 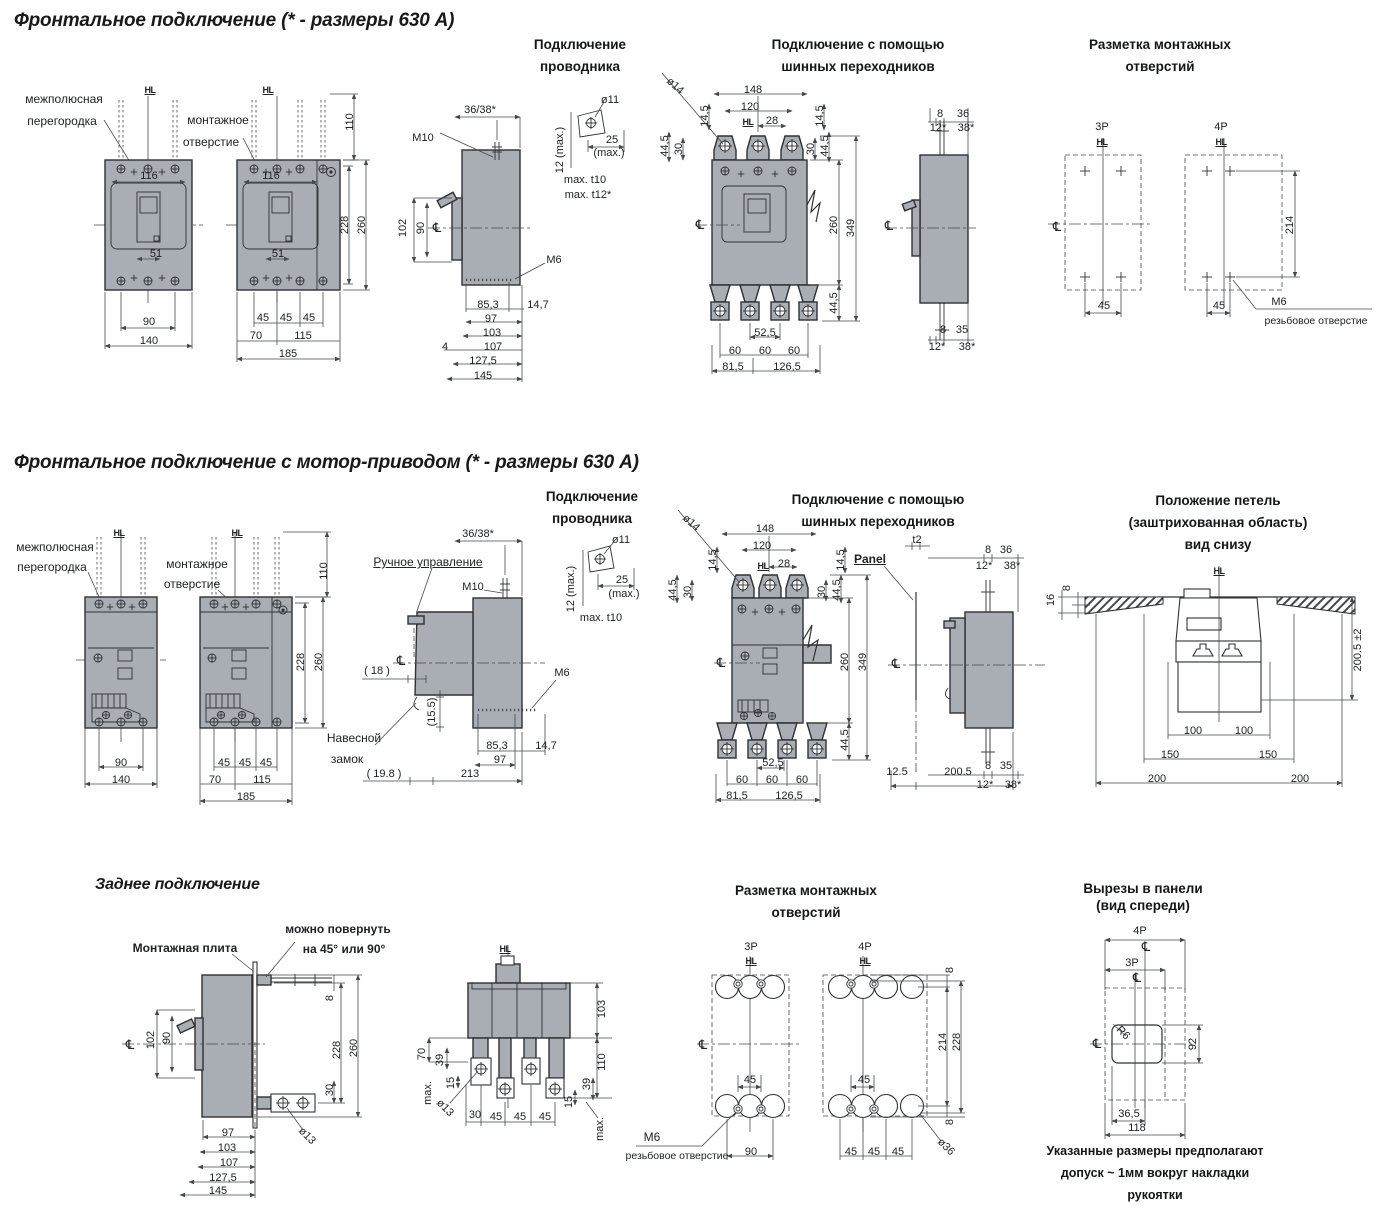 What do you see at coordinates (1170, 755) in the screenshot?
I see `dim-label: 150` at bounding box center [1170, 755].